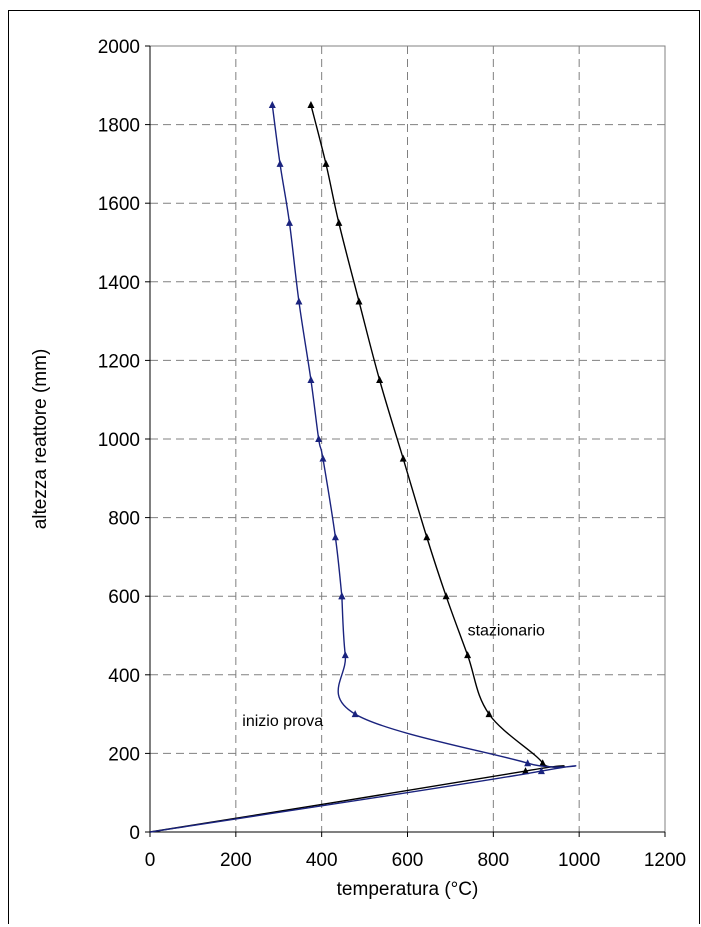 The width and height of the screenshot is (701, 927). What do you see at coordinates (124, 519) in the screenshot?
I see `y-tick-label: 800` at bounding box center [124, 519].